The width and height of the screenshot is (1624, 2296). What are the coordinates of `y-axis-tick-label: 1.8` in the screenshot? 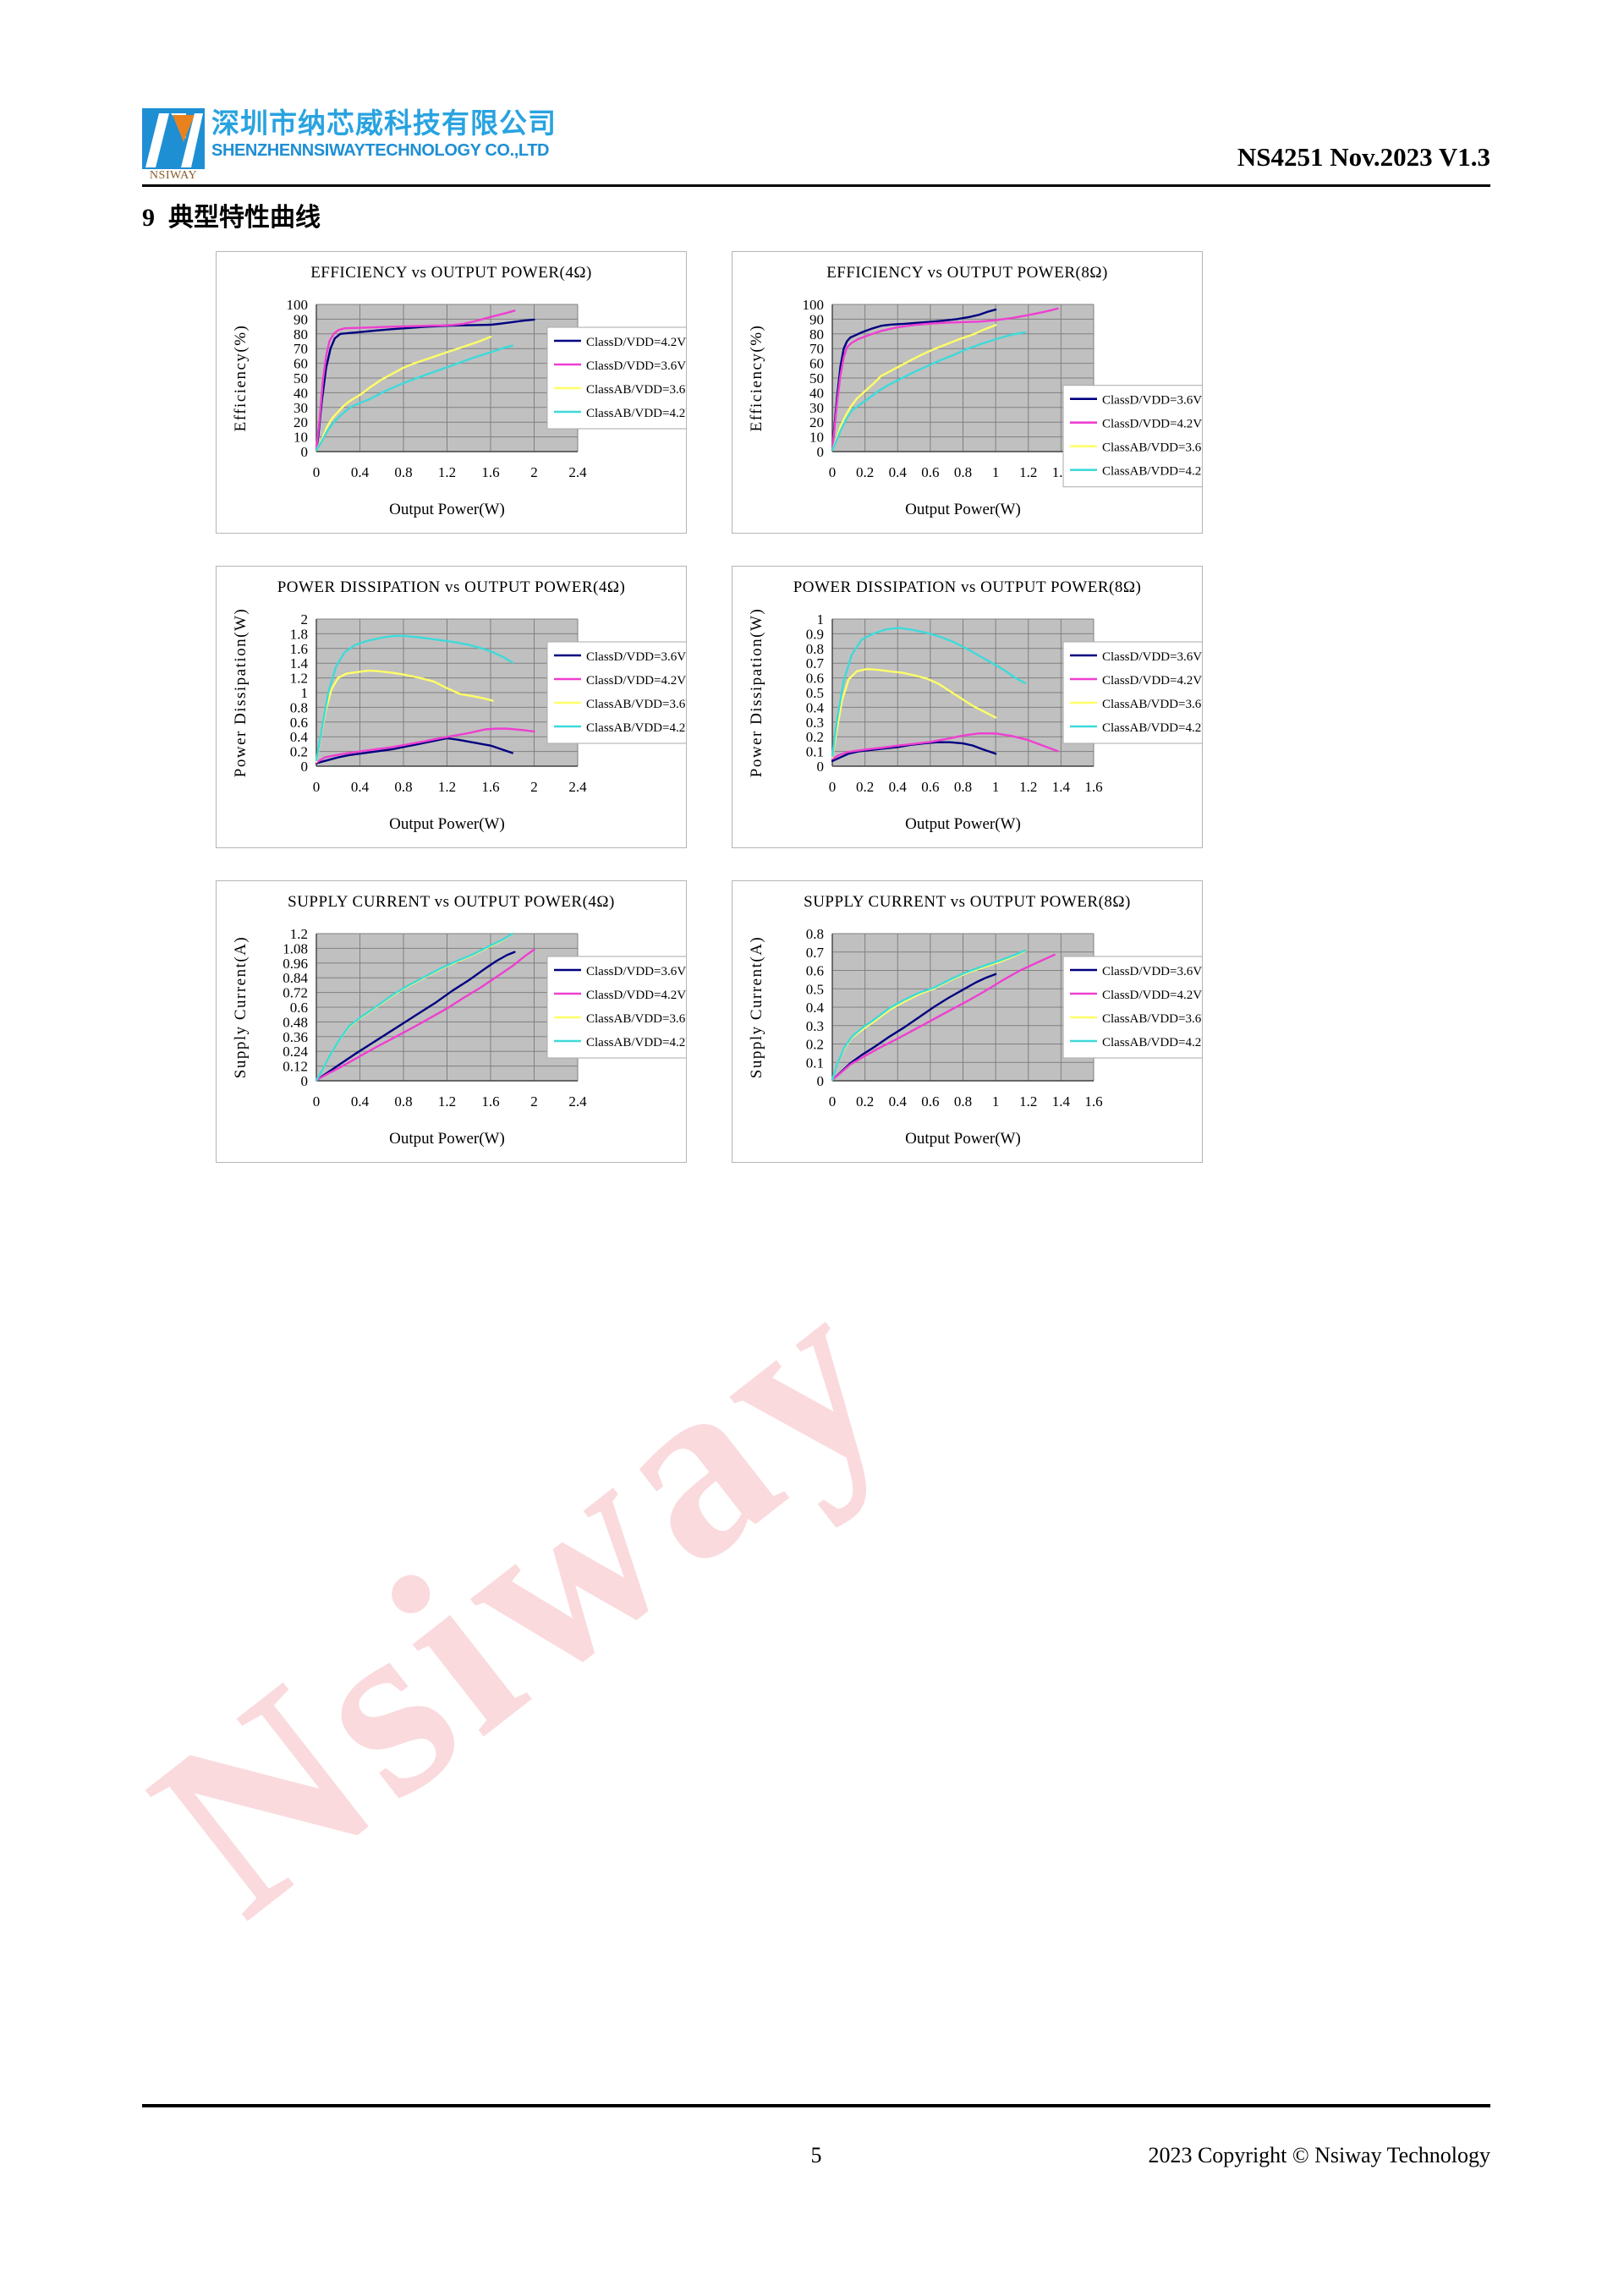 It's located at (299, 634).